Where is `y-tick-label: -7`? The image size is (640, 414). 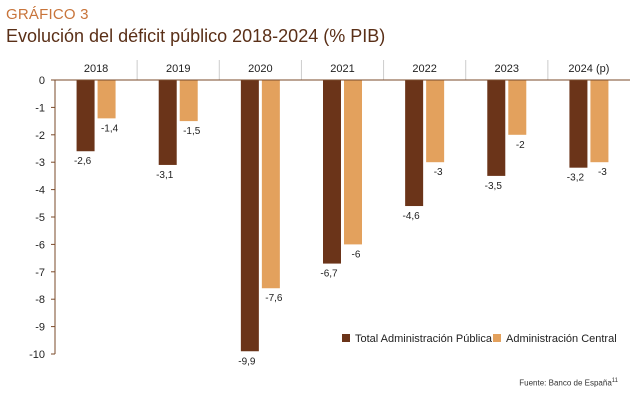
y-tick-label: -7 is located at coordinates (40, 273).